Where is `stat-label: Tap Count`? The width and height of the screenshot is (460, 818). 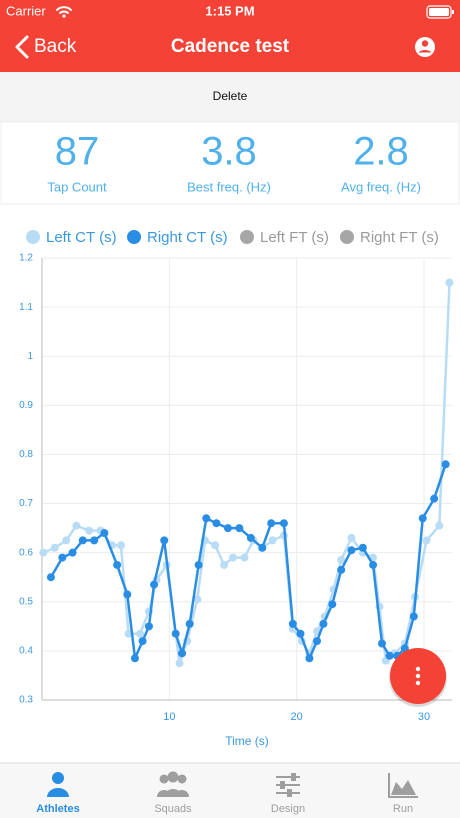
stat-label: Tap Count is located at coordinates (77, 186).